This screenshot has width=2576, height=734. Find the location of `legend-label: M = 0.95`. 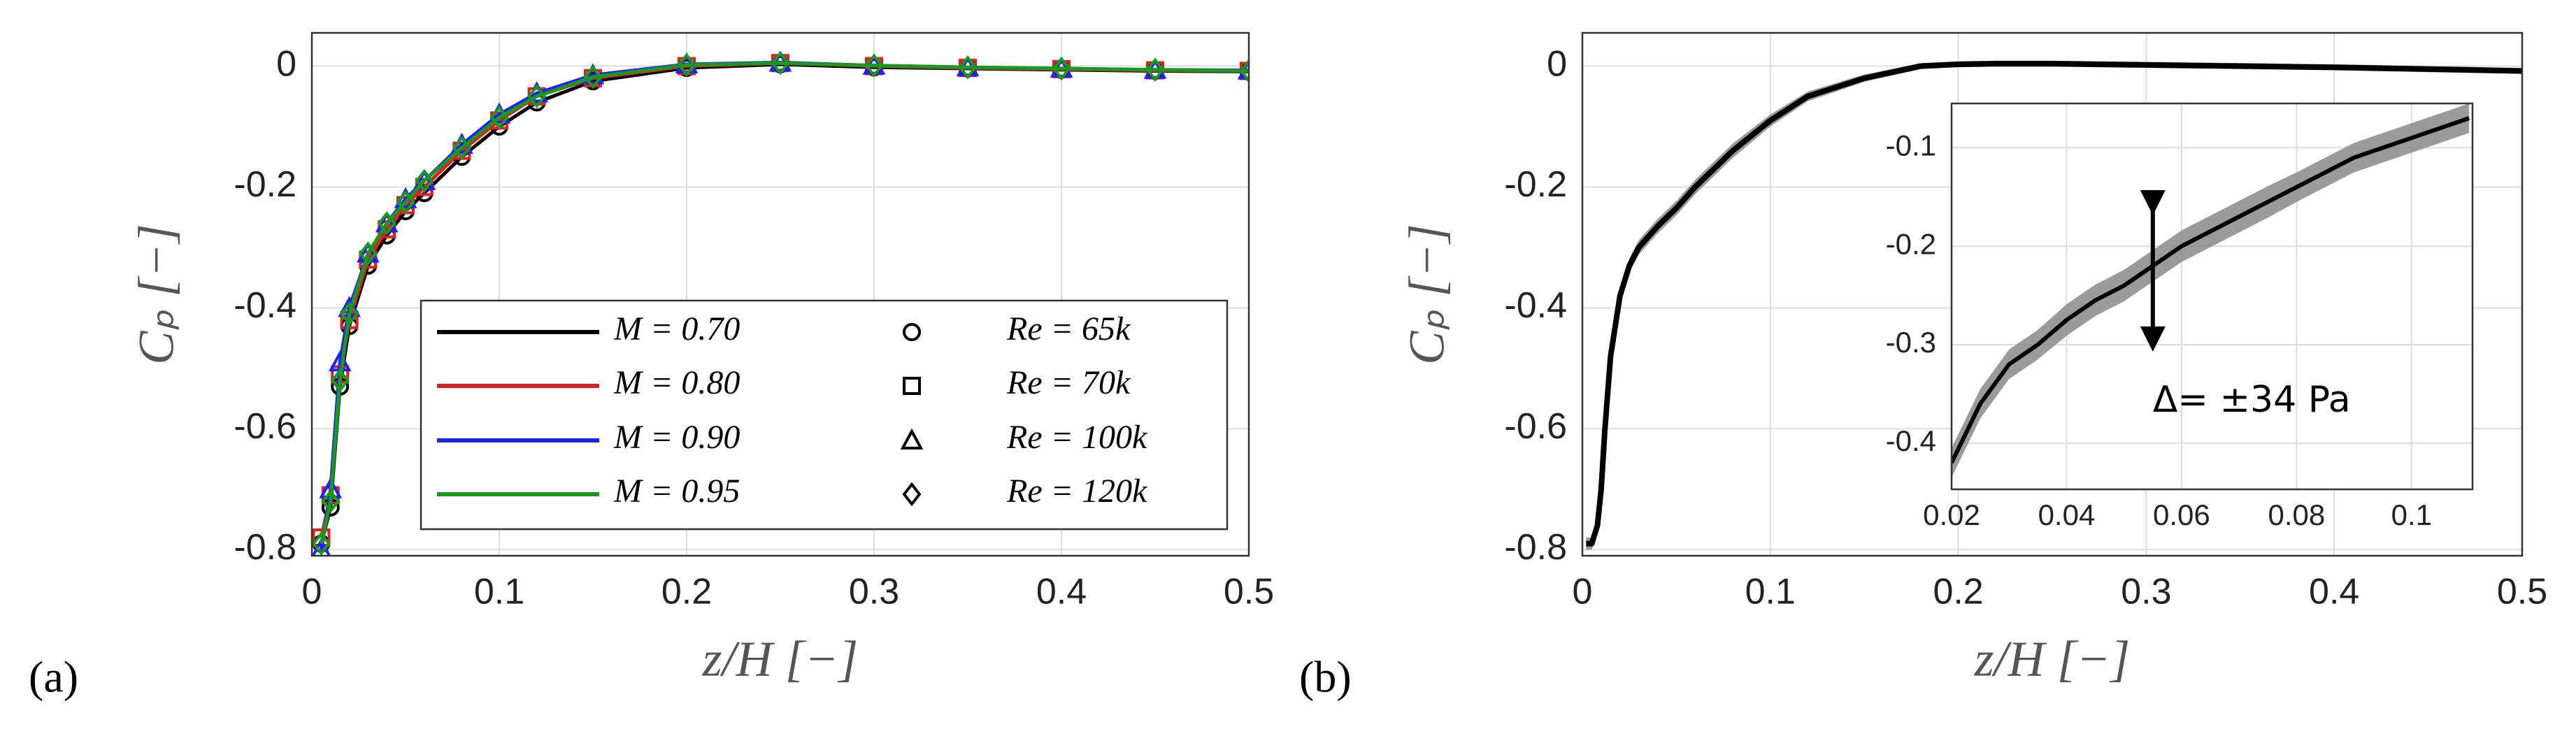

legend-label: M = 0.95 is located at coordinates (676, 491).